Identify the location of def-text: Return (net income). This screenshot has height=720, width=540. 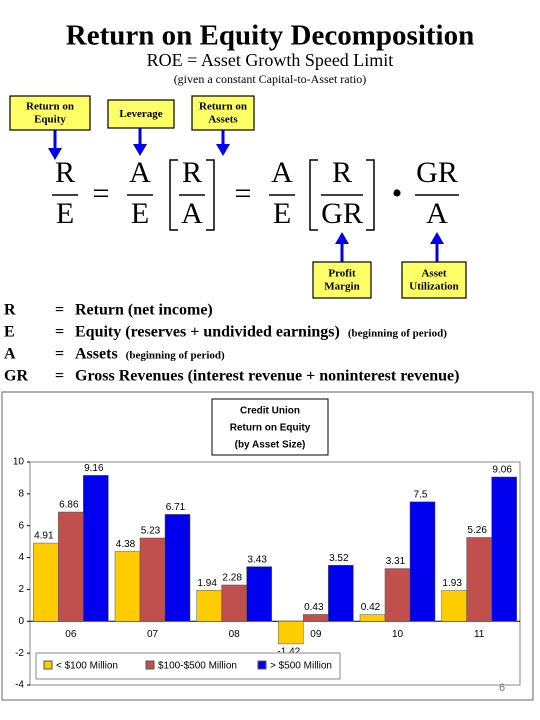
(144, 310).